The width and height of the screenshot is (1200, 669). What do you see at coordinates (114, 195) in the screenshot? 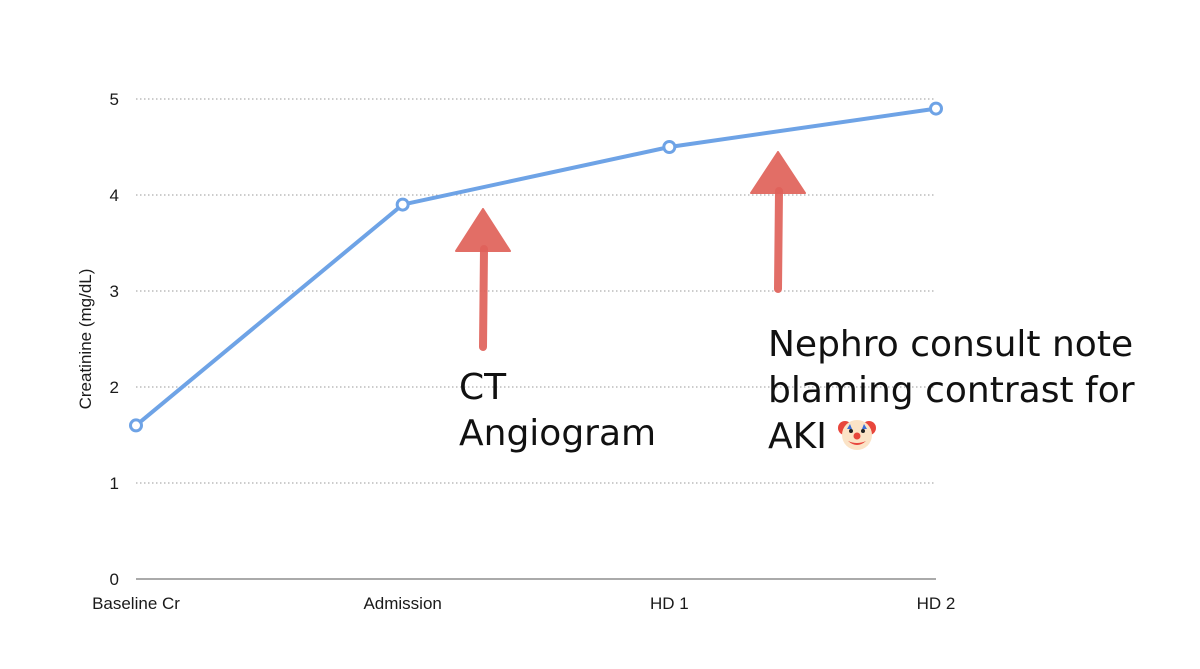
I see `y-tick-label: 4` at bounding box center [114, 195].